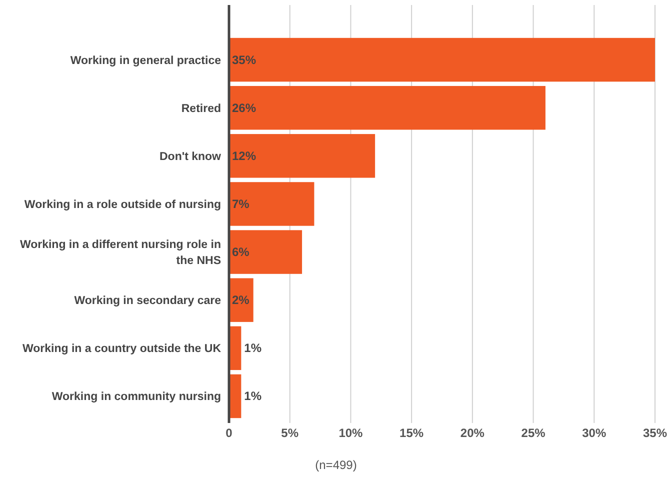 This screenshot has width=671, height=477. Describe the element at coordinates (136, 397) in the screenshot. I see `y-tick-label: Working in community nursing` at that location.